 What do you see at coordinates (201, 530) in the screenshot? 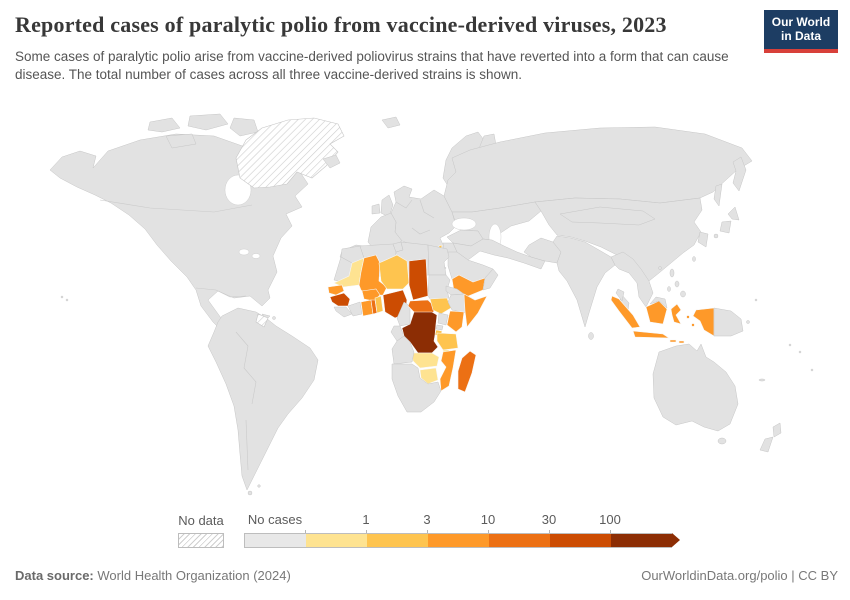
I see `legend-no-data: No data` at bounding box center [201, 530].